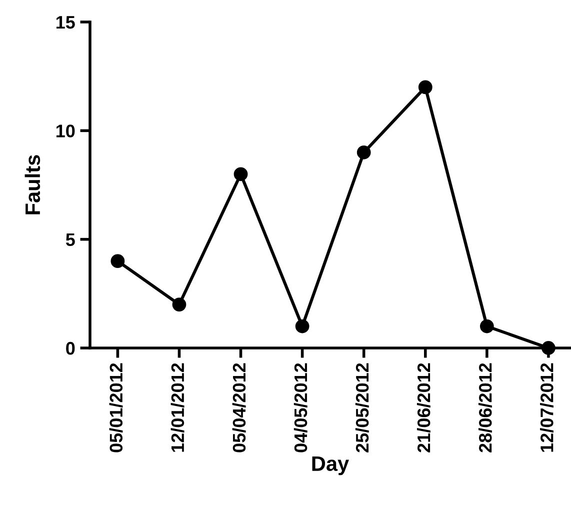  Describe the element at coordinates (362, 407) in the screenshot. I see `x-tick-label: 25/05/2012` at that location.